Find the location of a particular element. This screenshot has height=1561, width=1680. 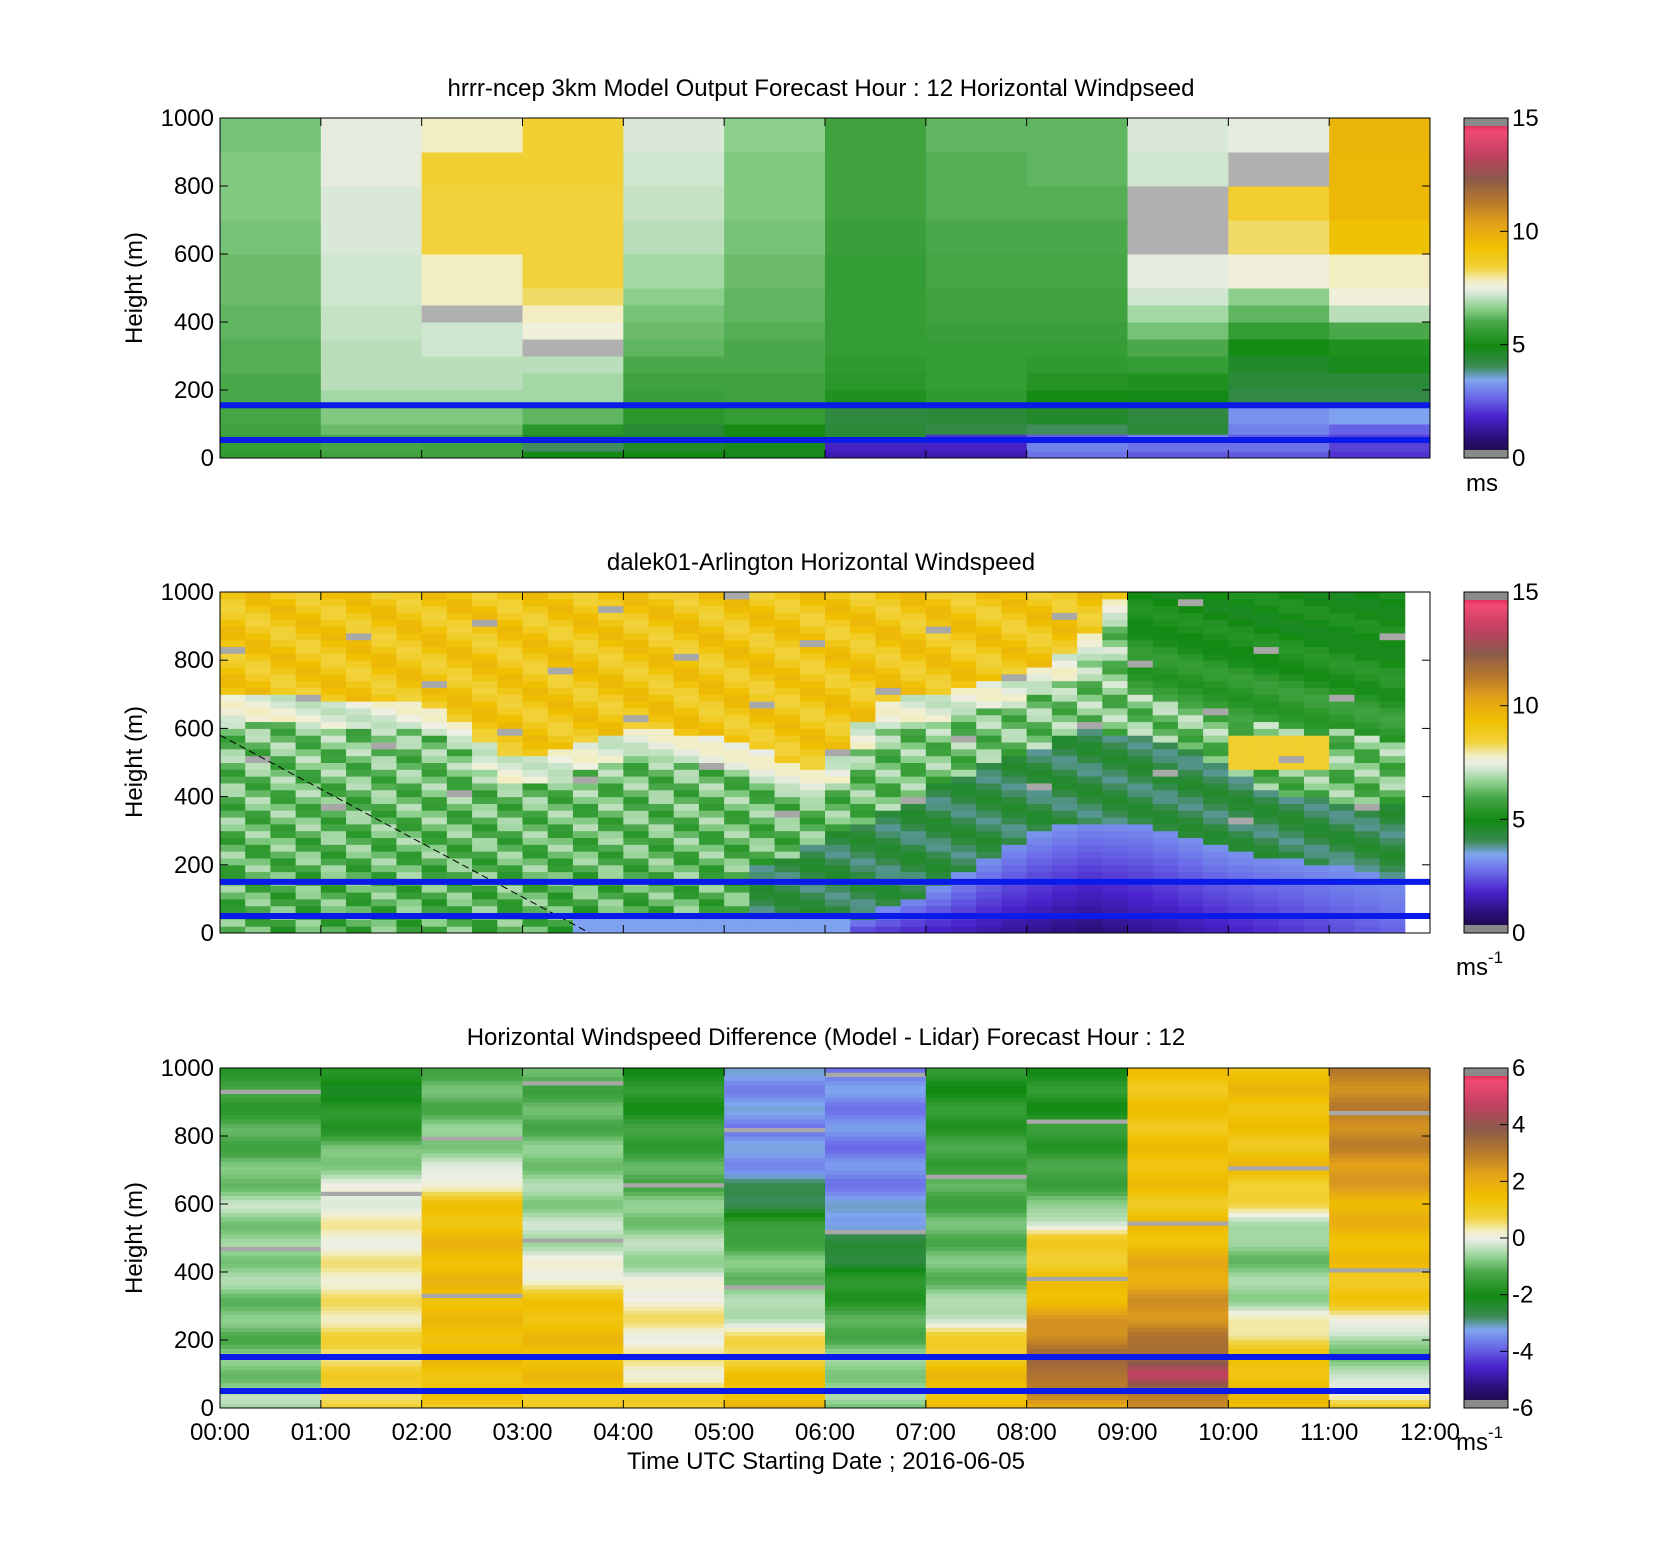

x-tick-label: 11:00 is located at coordinates (1329, 1432).